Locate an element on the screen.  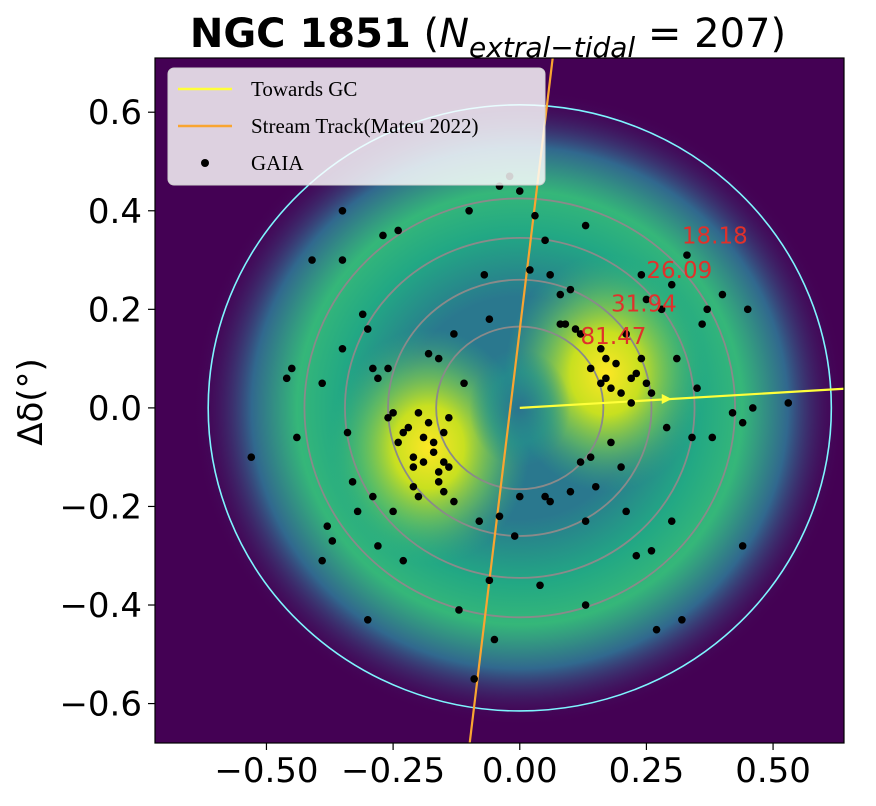
contour-label: 81.47 is located at coordinates (614, 337).